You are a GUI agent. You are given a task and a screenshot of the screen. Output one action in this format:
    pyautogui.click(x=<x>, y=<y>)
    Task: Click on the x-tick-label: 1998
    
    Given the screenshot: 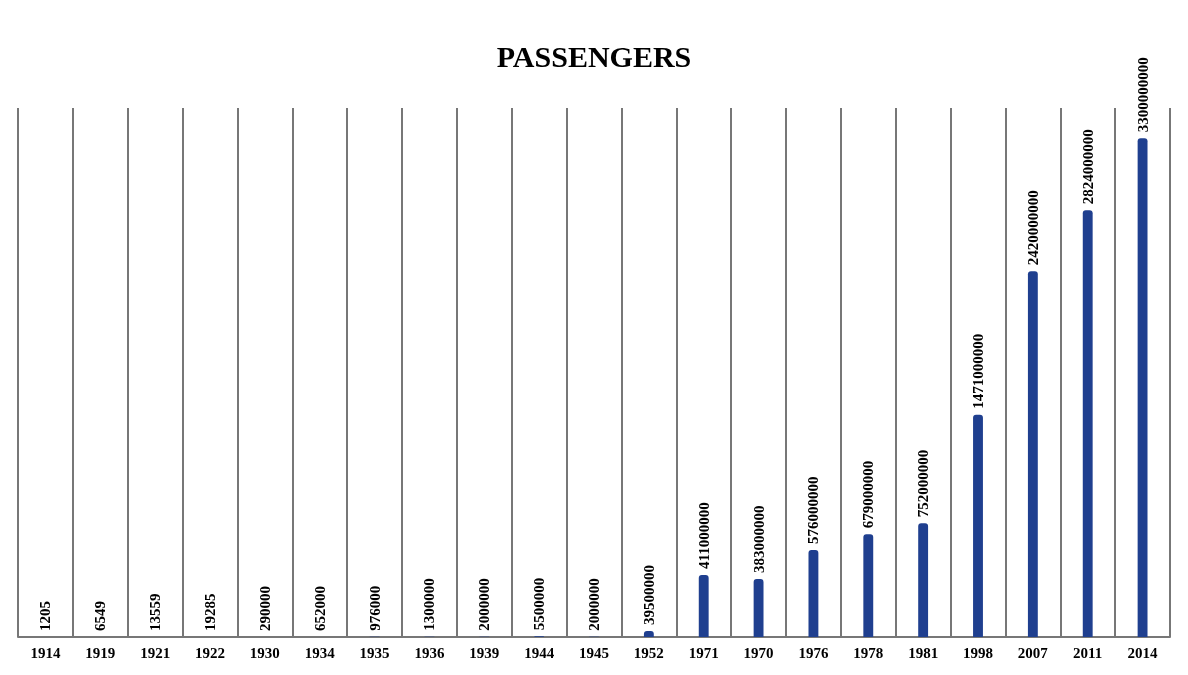 What is the action you would take?
    pyautogui.click(x=978, y=652)
    